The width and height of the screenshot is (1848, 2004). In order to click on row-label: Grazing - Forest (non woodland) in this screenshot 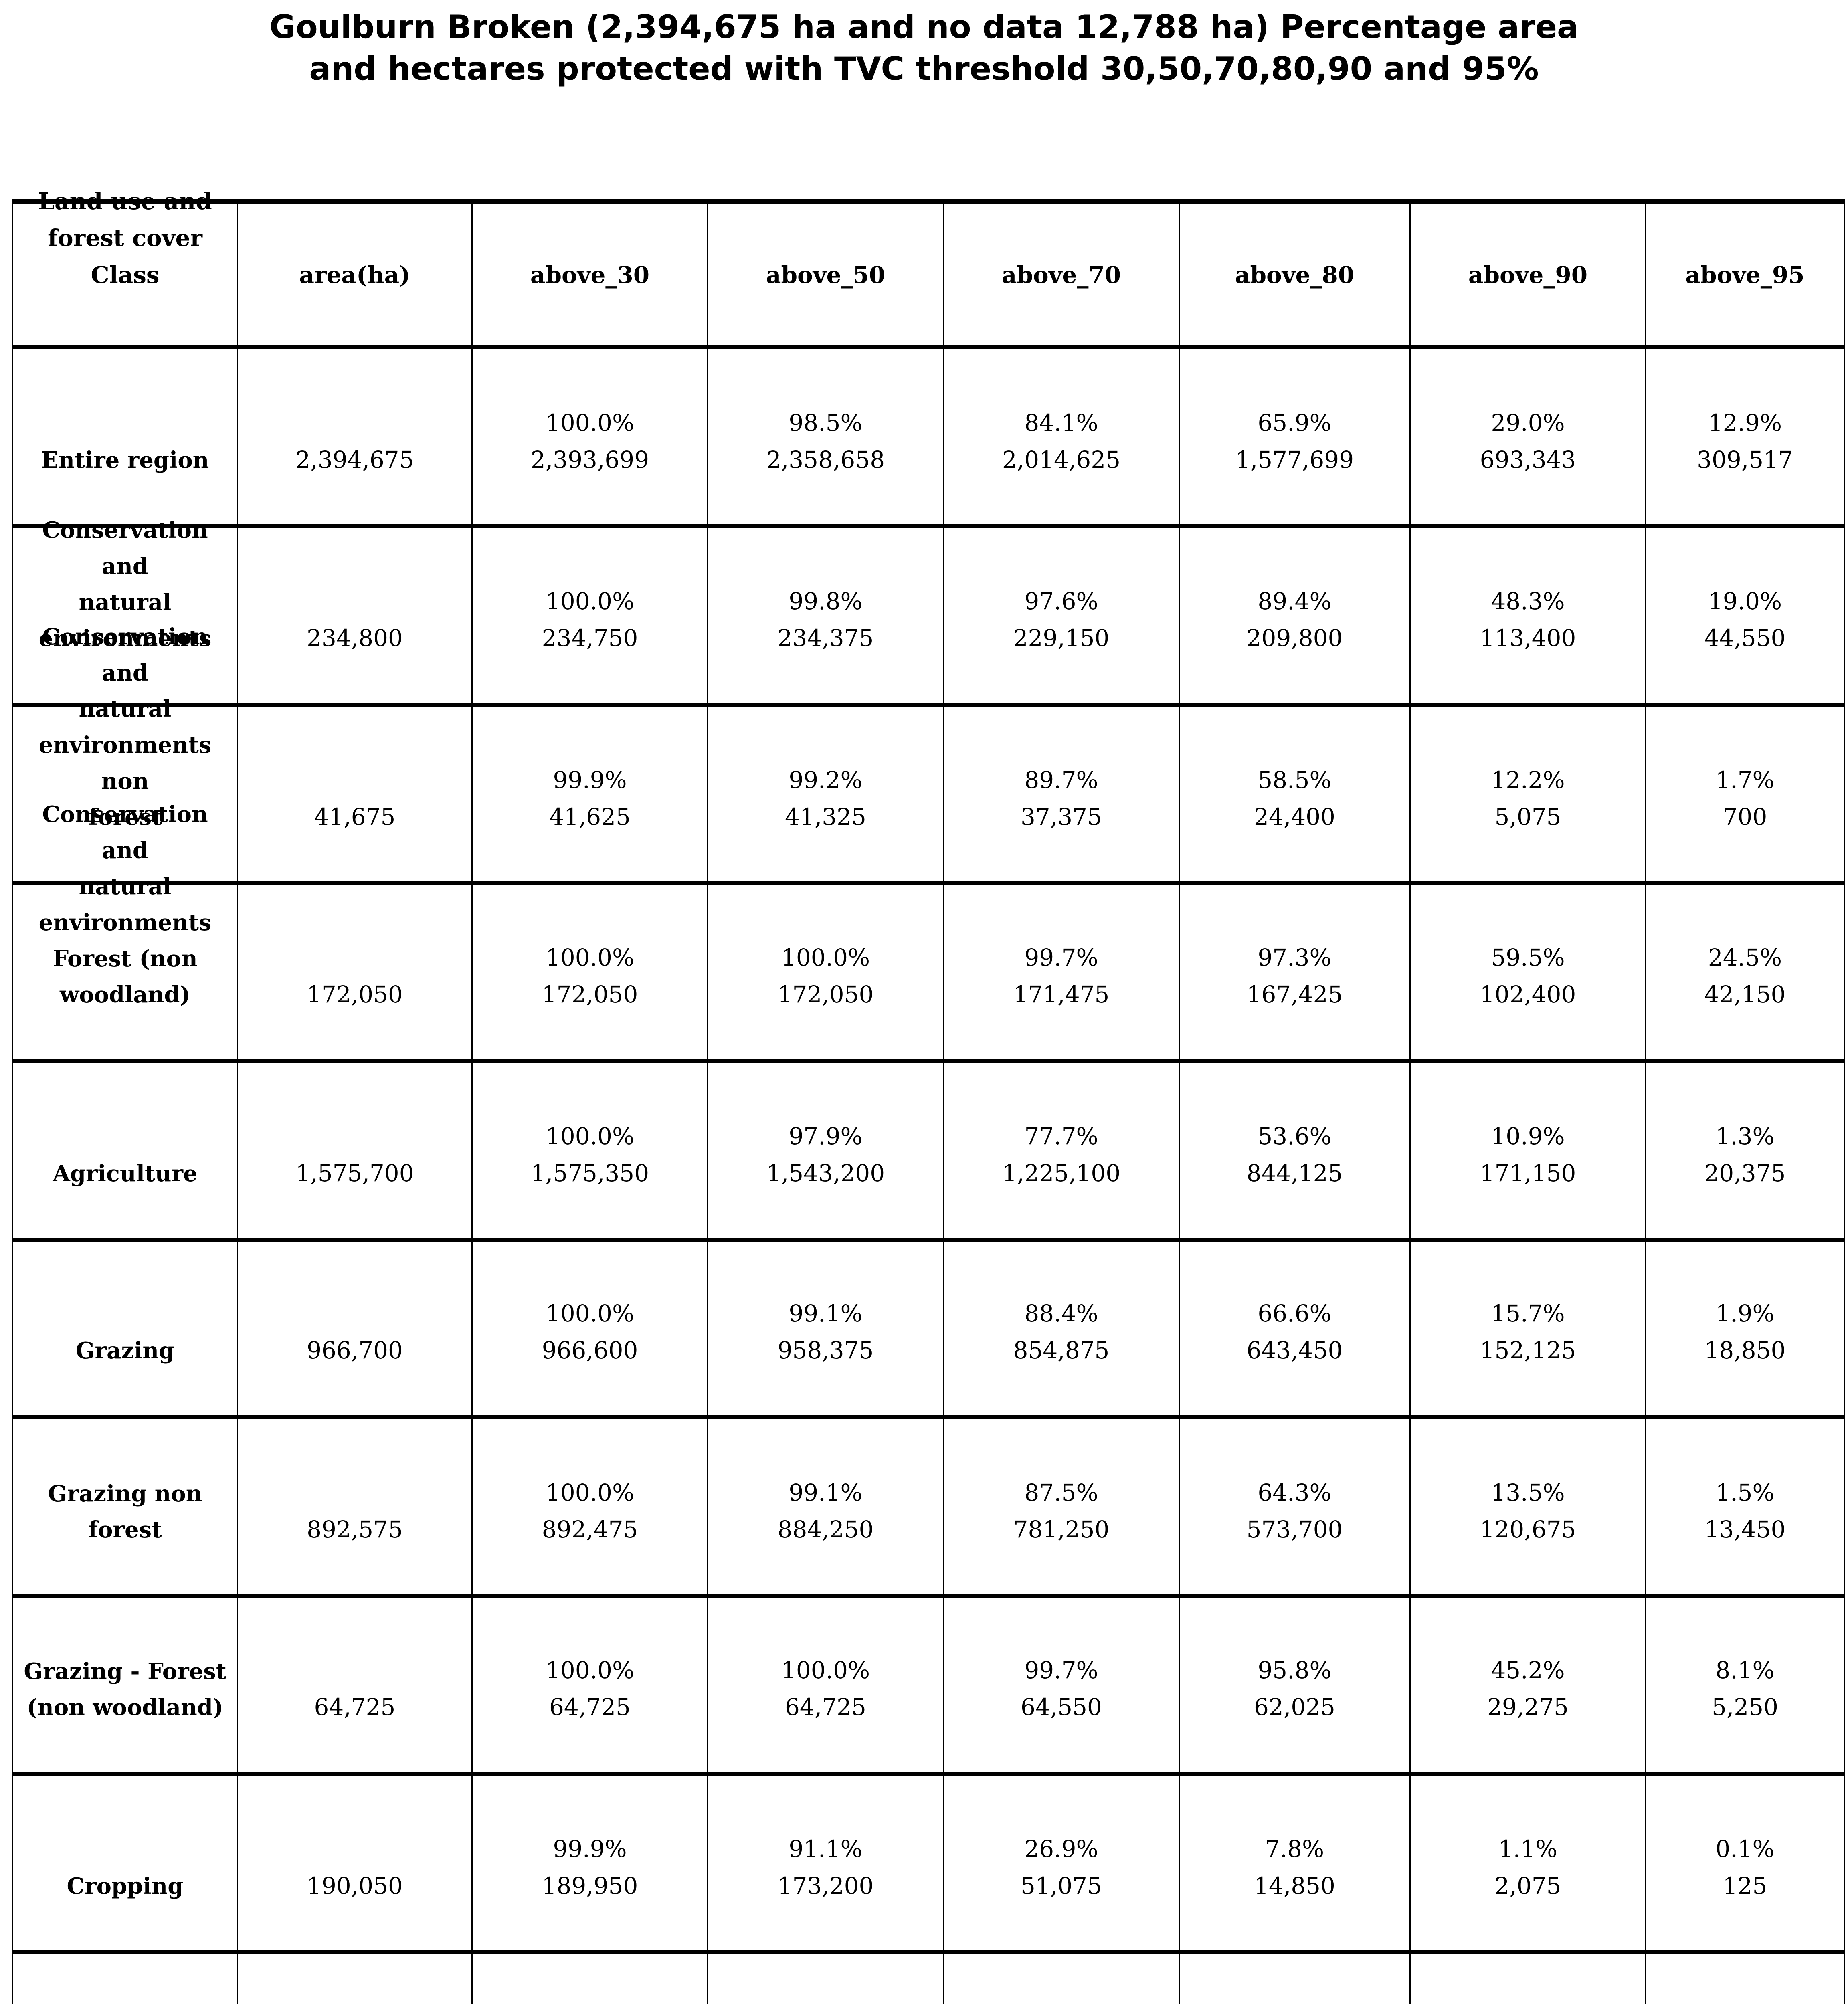, I will do `click(125, 1685)`.